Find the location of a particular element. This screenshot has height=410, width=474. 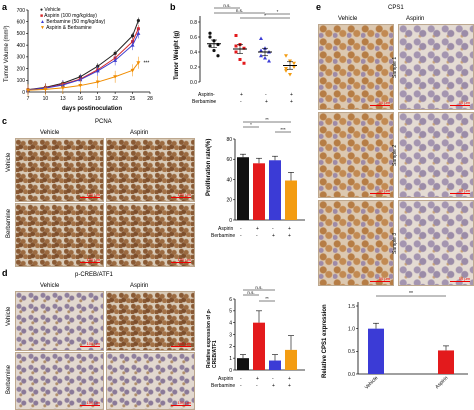

y-tick-label: 20 is located at coordinates (229, 201).